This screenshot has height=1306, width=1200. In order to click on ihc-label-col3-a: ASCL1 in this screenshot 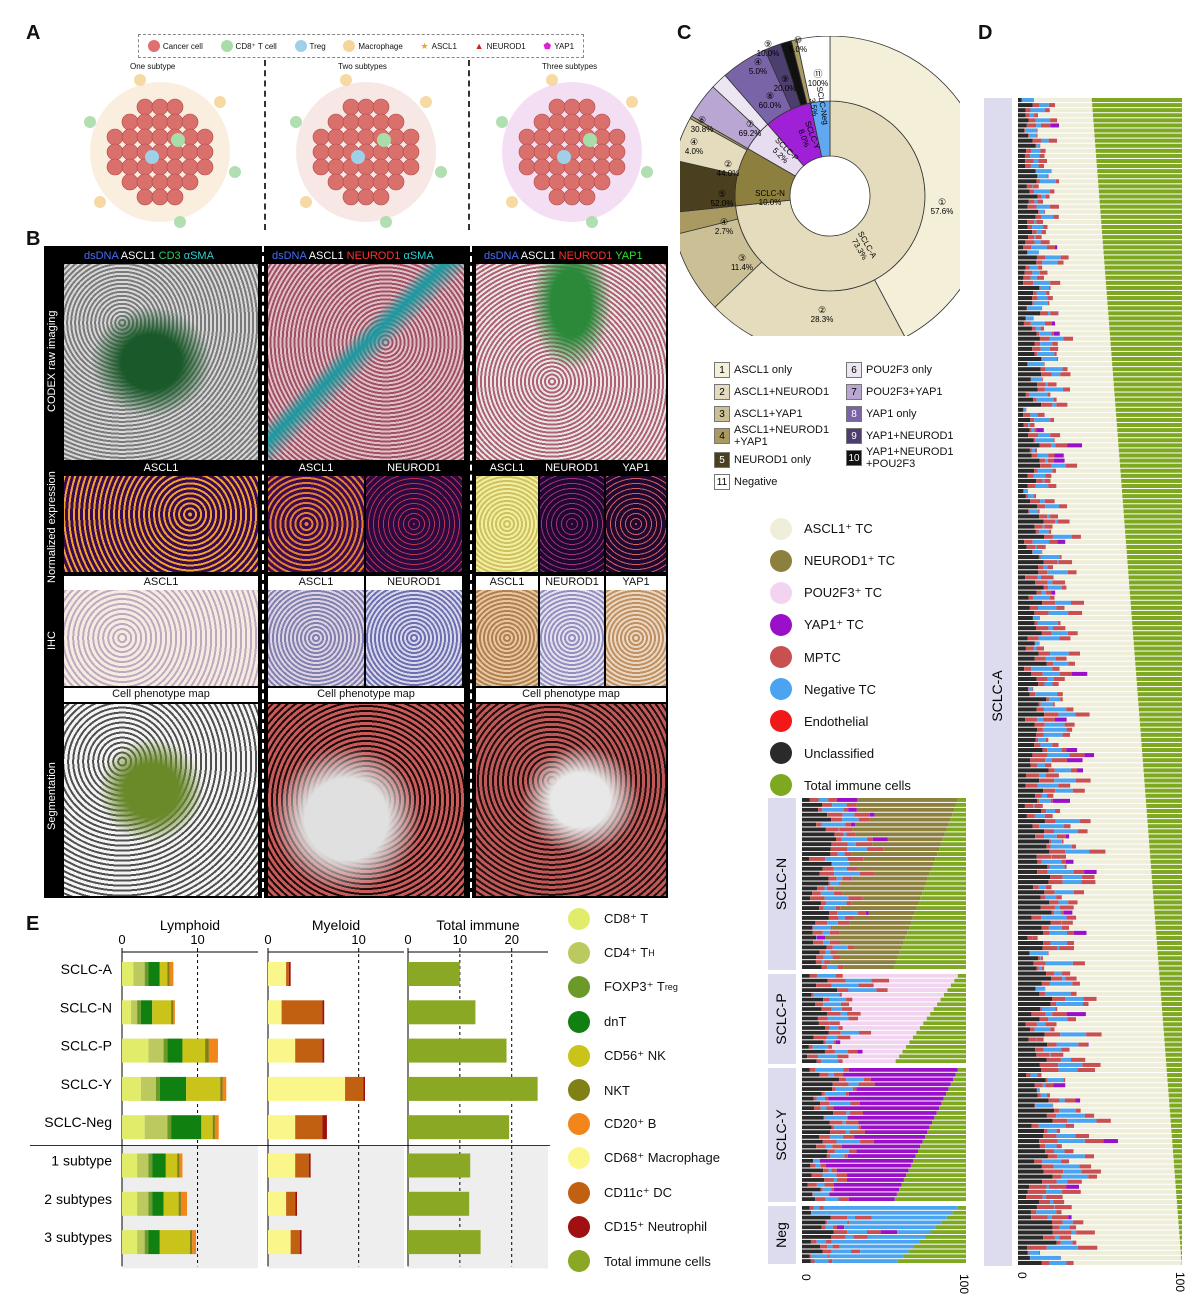, I will do `click(507, 583)`.